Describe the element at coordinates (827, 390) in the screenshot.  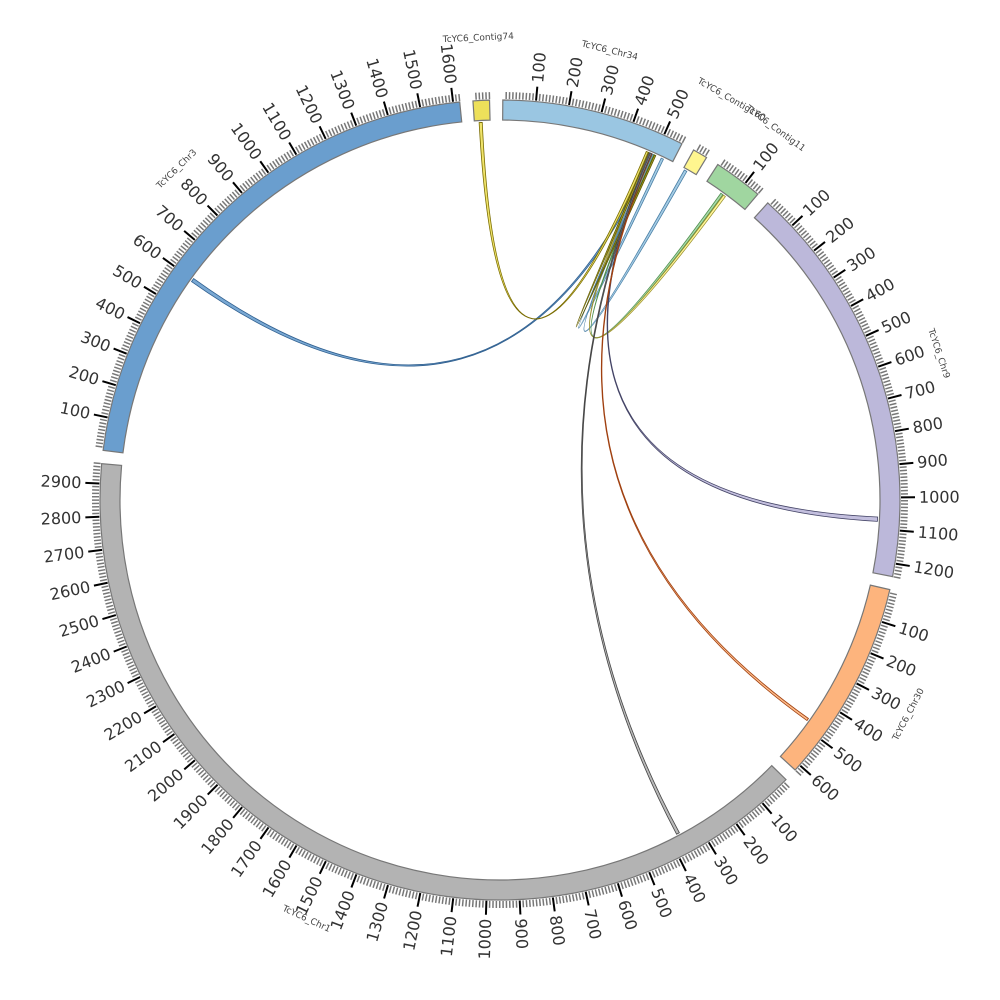
I see `ideogram-tcyc6-chr9` at that location.